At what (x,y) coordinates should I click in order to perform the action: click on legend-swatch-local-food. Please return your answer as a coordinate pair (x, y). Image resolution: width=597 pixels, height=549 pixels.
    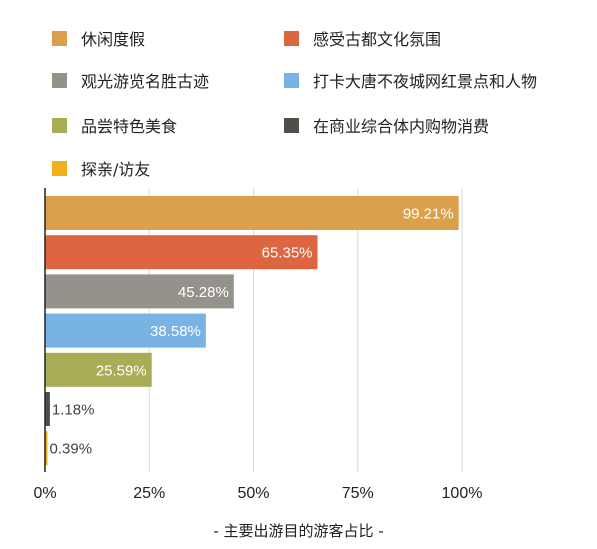
    Looking at the image, I should click on (59, 125).